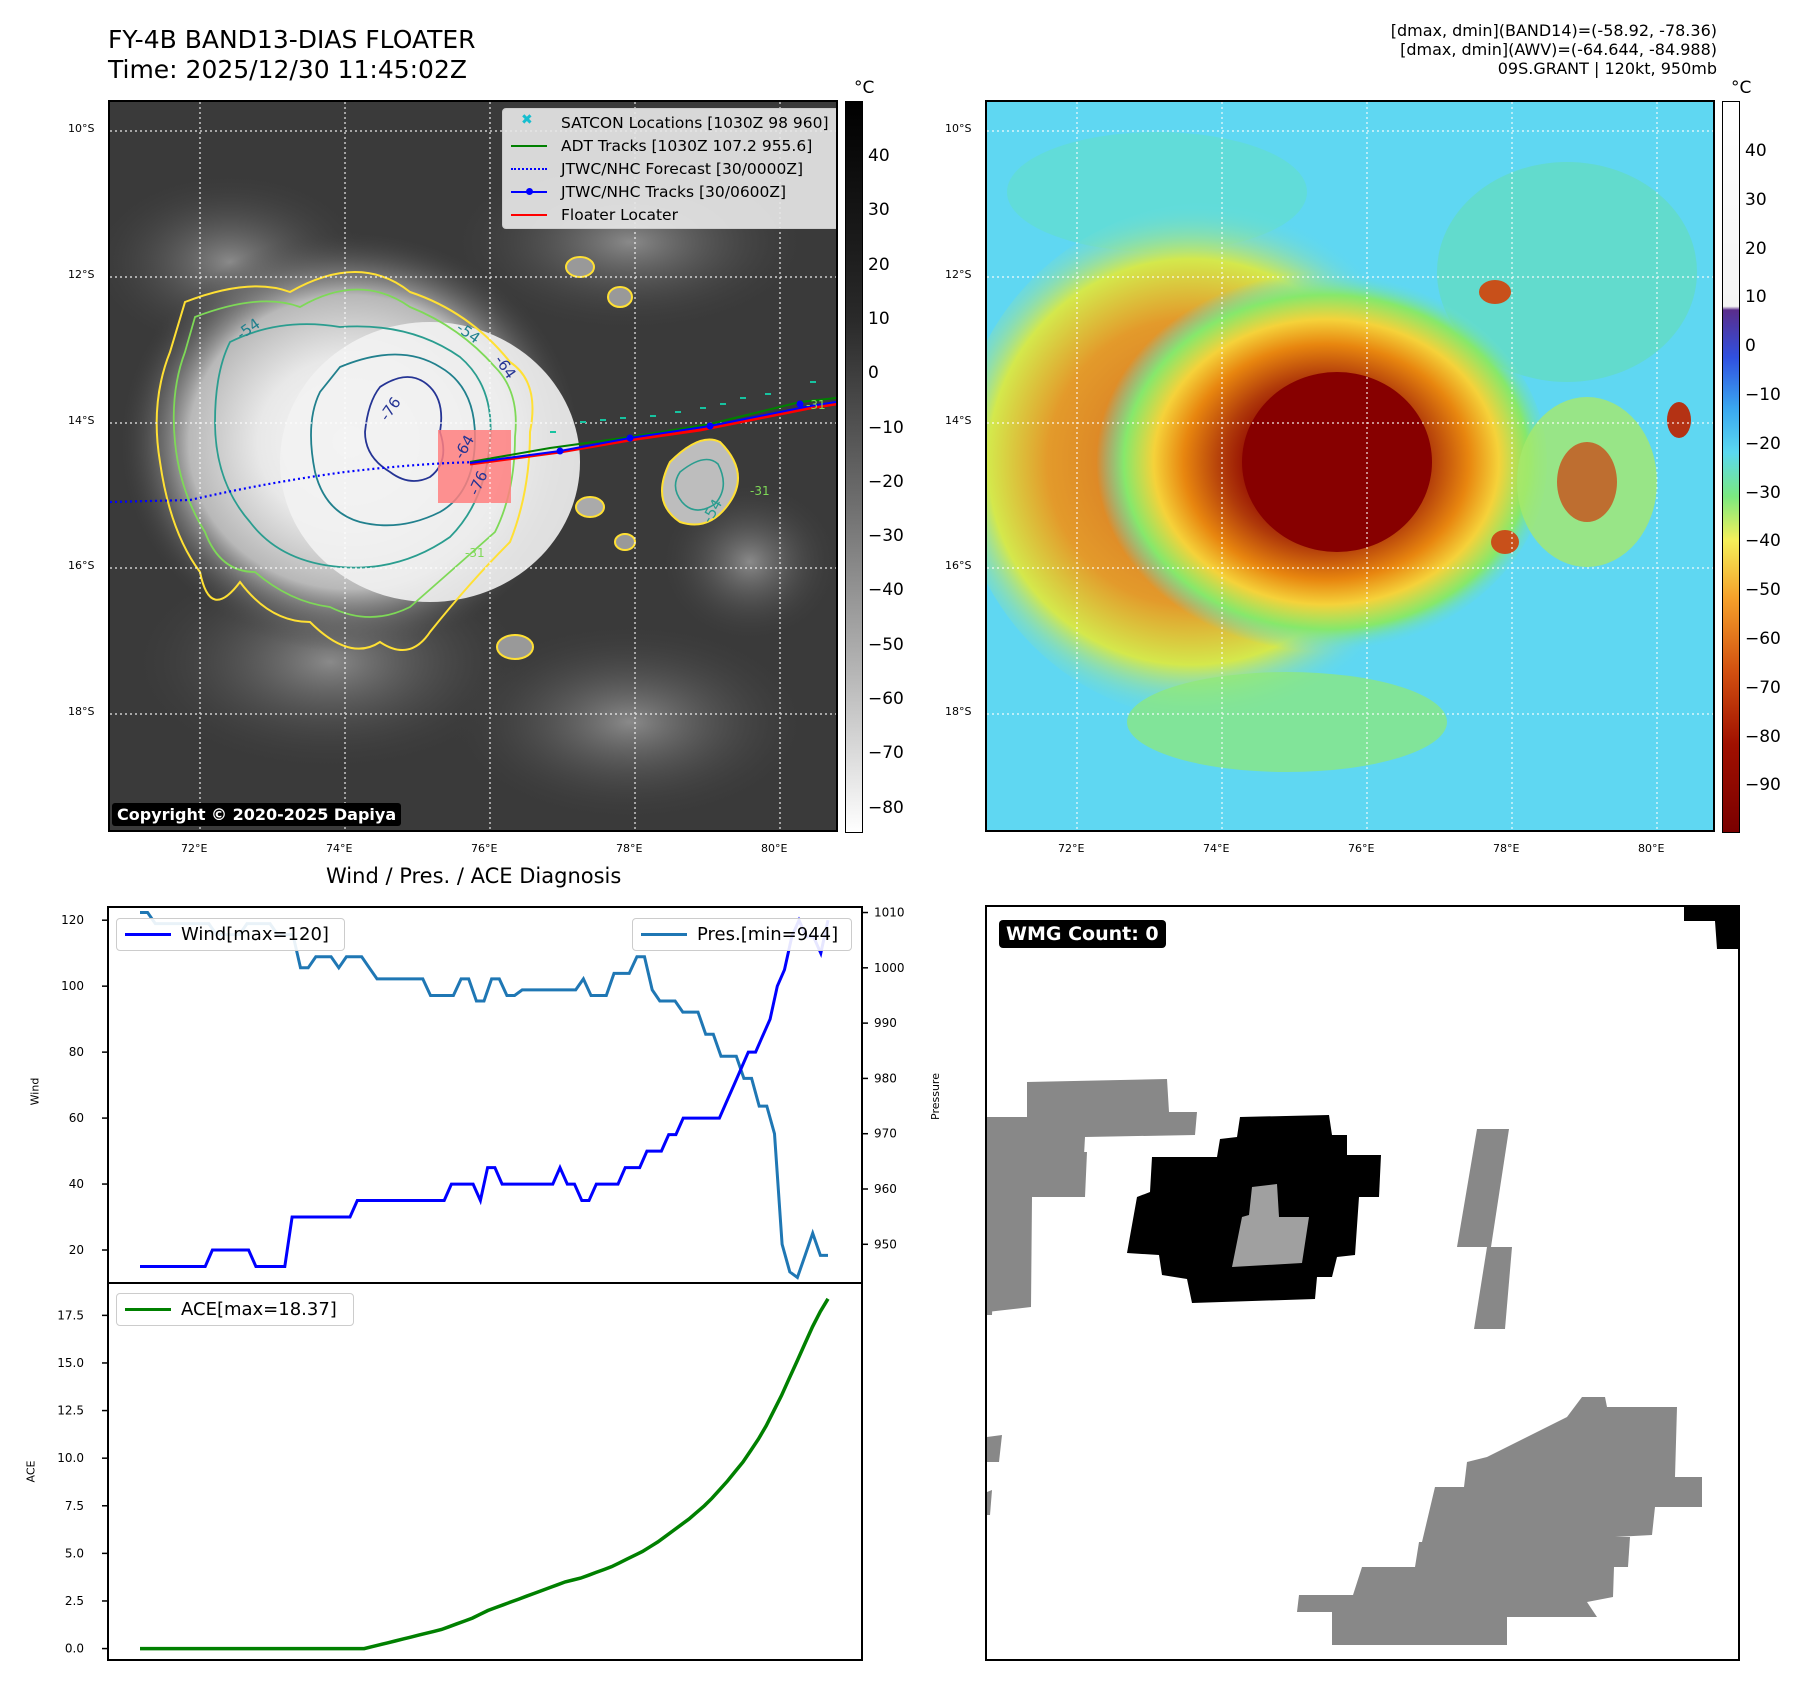 Image resolution: width=1801 pixels, height=1690 pixels. I want to click on colorbar-right-tick-1: 30, so click(1756, 199).